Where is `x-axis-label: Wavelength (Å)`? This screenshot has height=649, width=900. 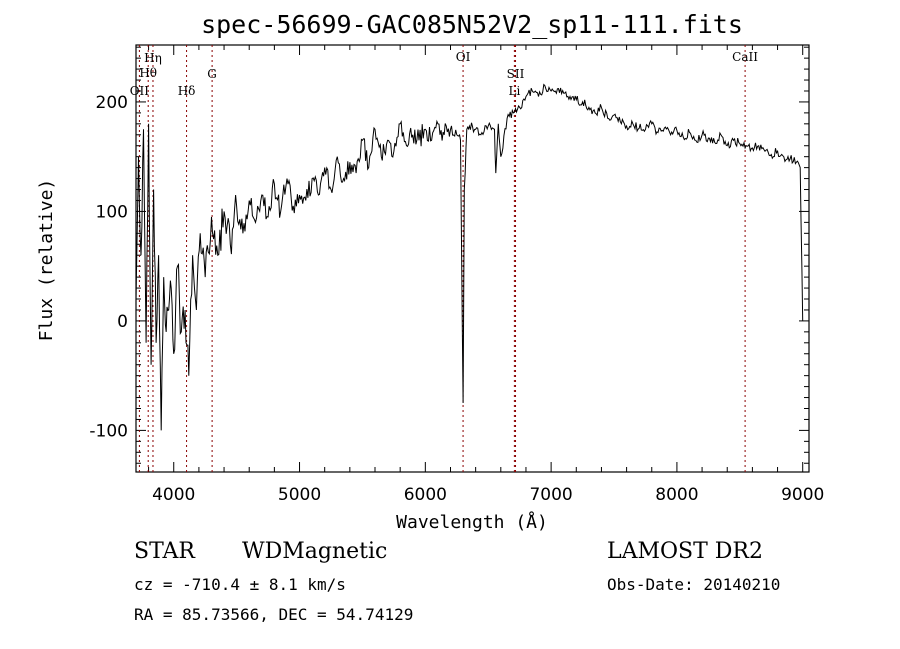 x-axis-label: Wavelength (Å) is located at coordinates (472, 522).